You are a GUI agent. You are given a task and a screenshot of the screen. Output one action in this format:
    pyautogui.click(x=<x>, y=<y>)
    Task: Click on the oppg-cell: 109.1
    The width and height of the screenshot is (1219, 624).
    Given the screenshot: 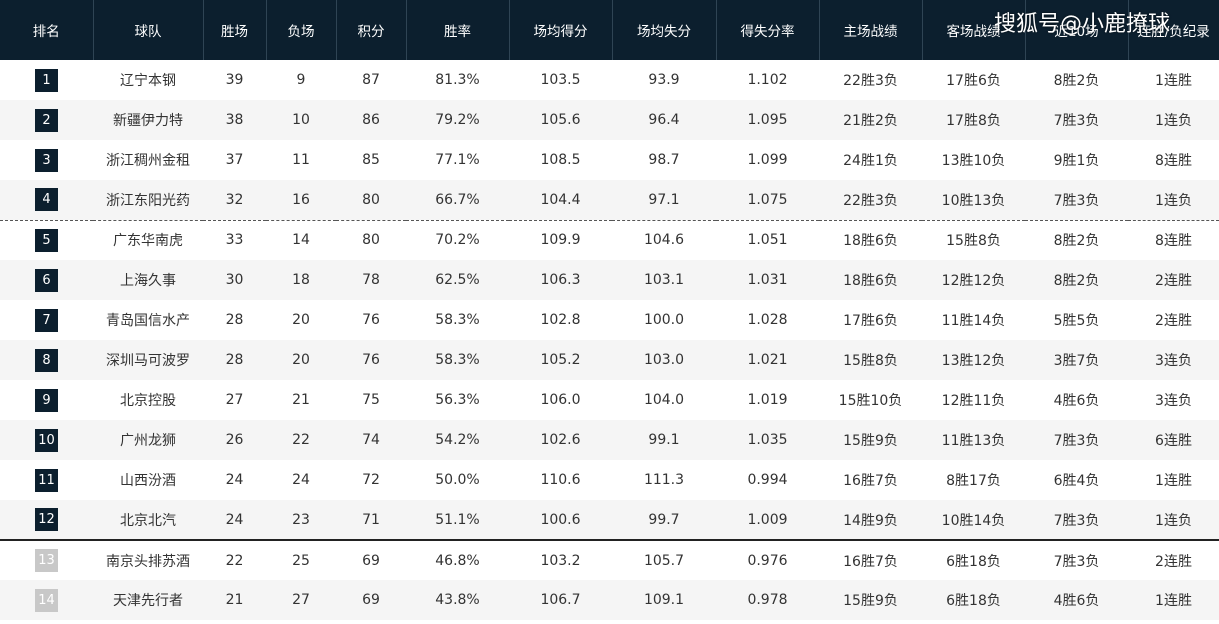 What is the action you would take?
    pyautogui.click(x=664, y=600)
    